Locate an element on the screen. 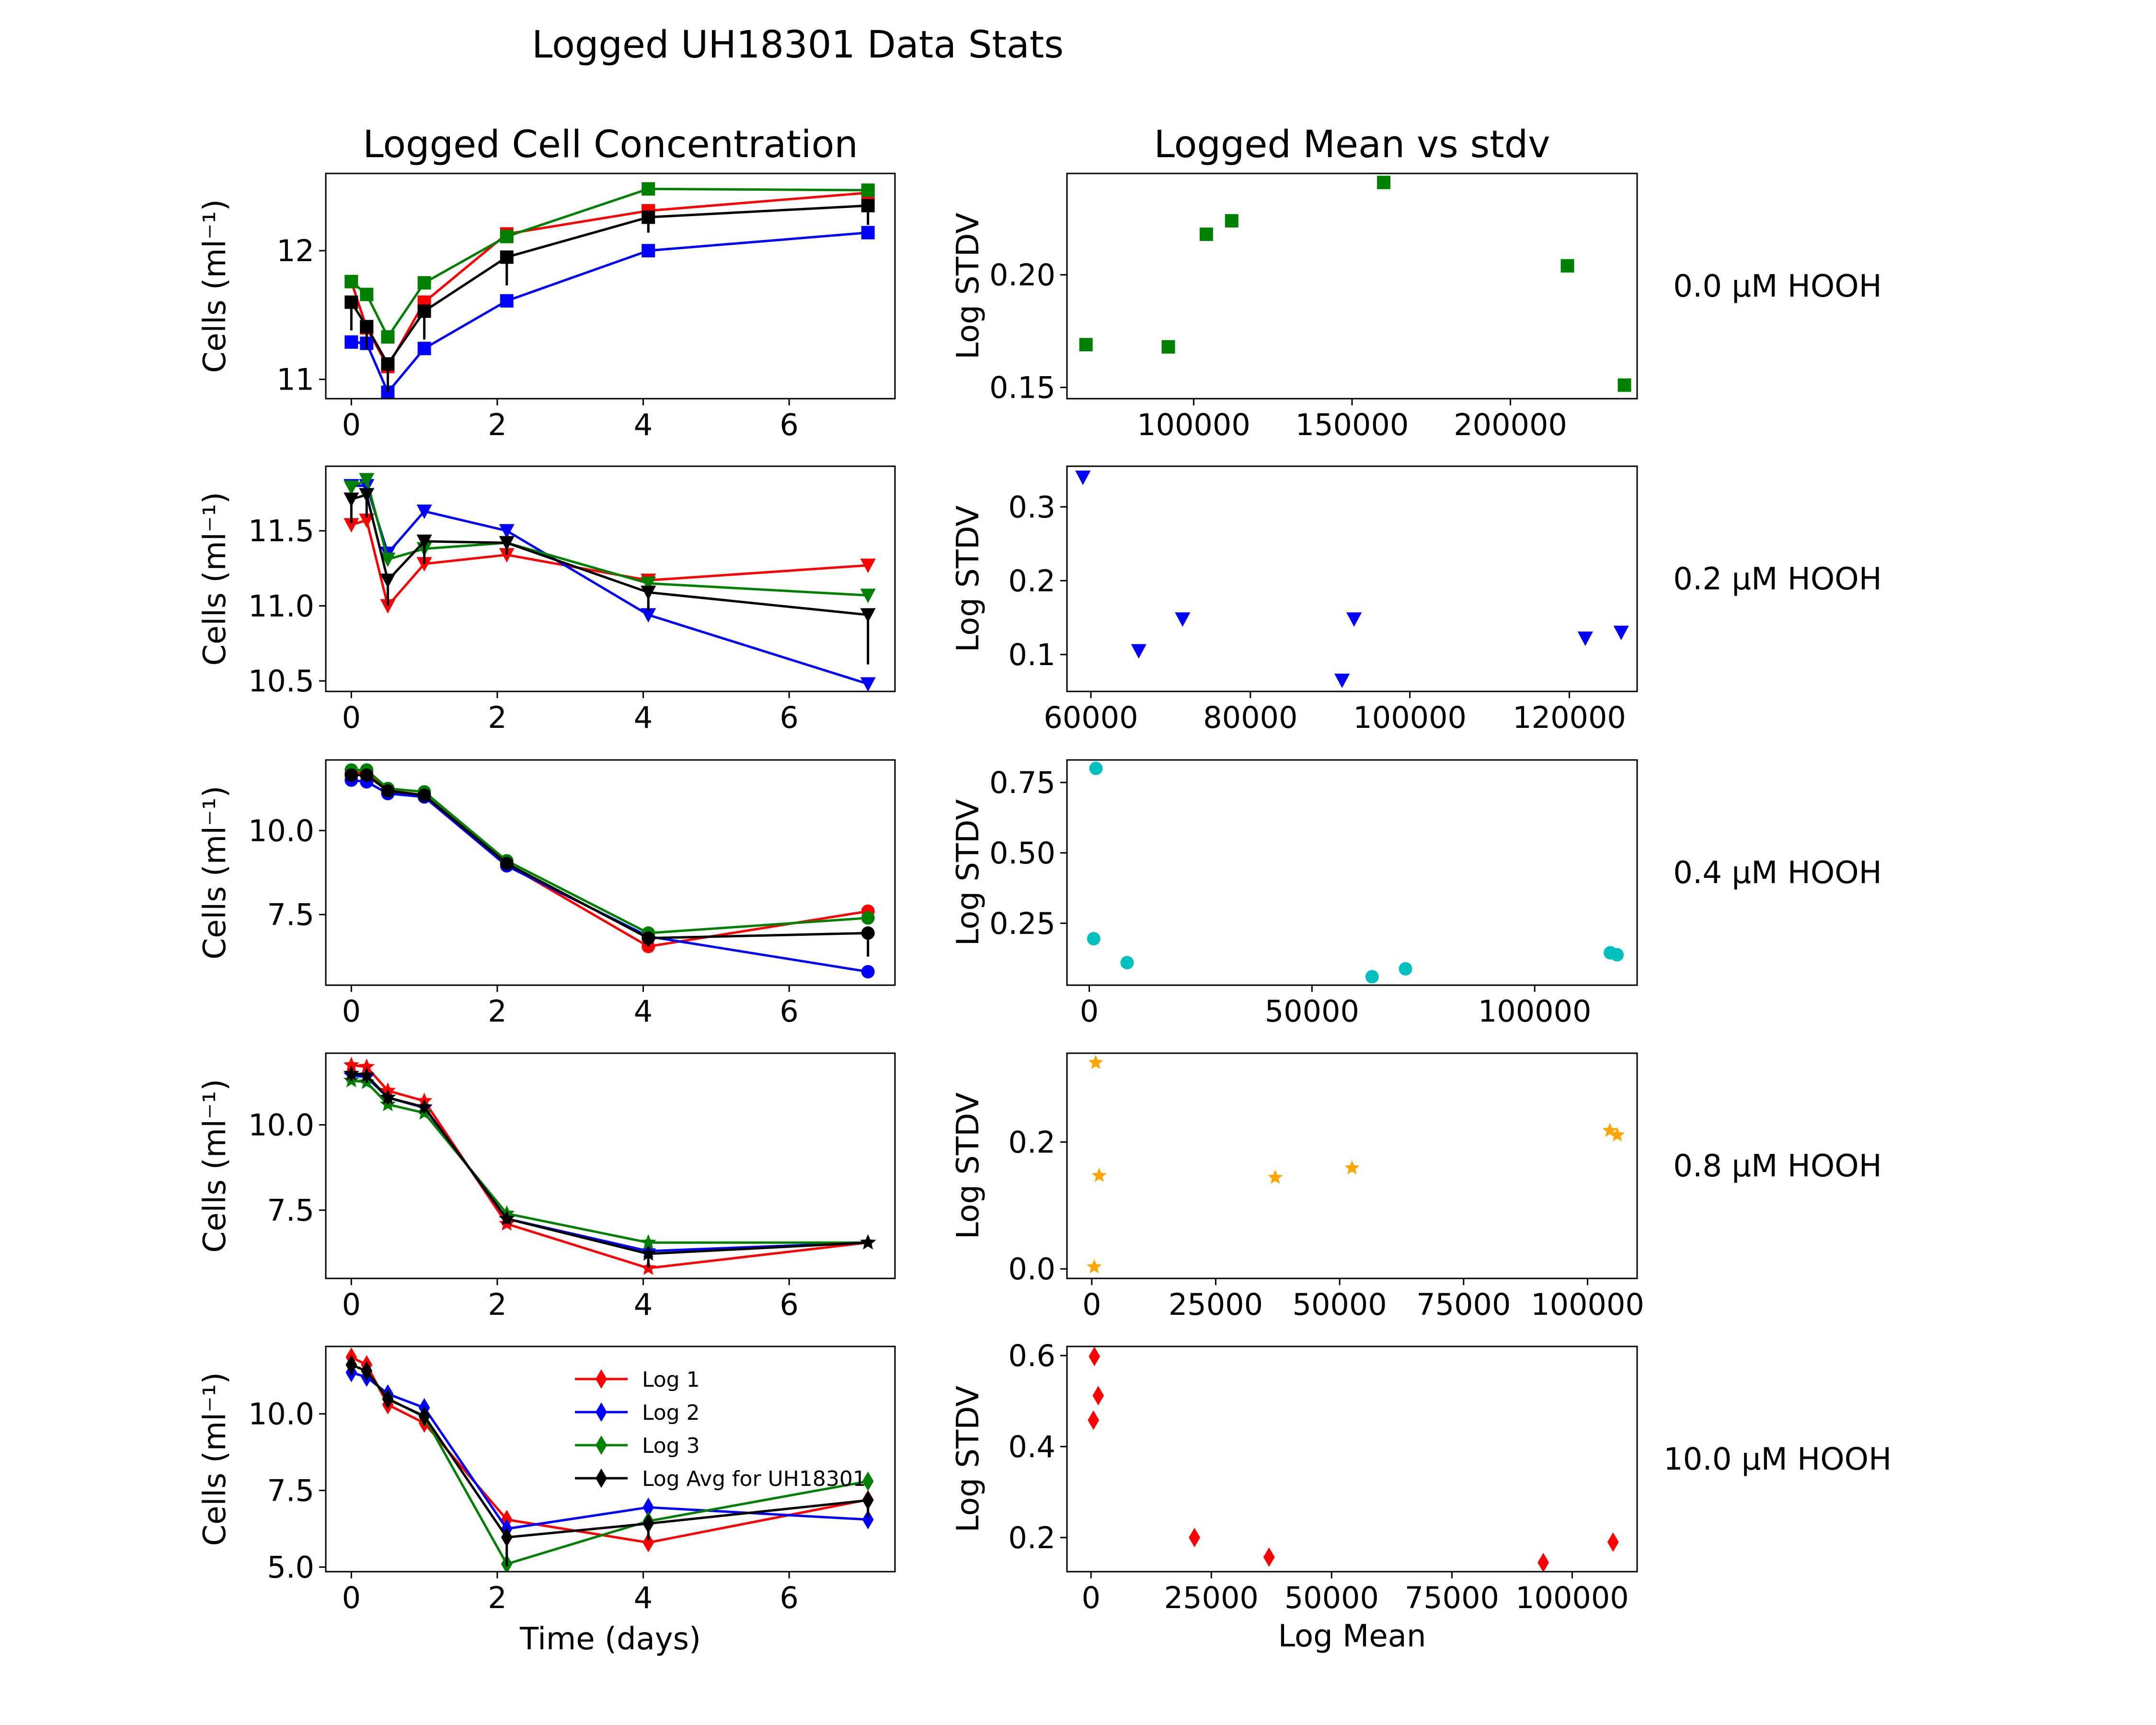 The height and width of the screenshot is (1725, 2156). figure-title: Logged UH18301 Data Stats is located at coordinates (798, 45).